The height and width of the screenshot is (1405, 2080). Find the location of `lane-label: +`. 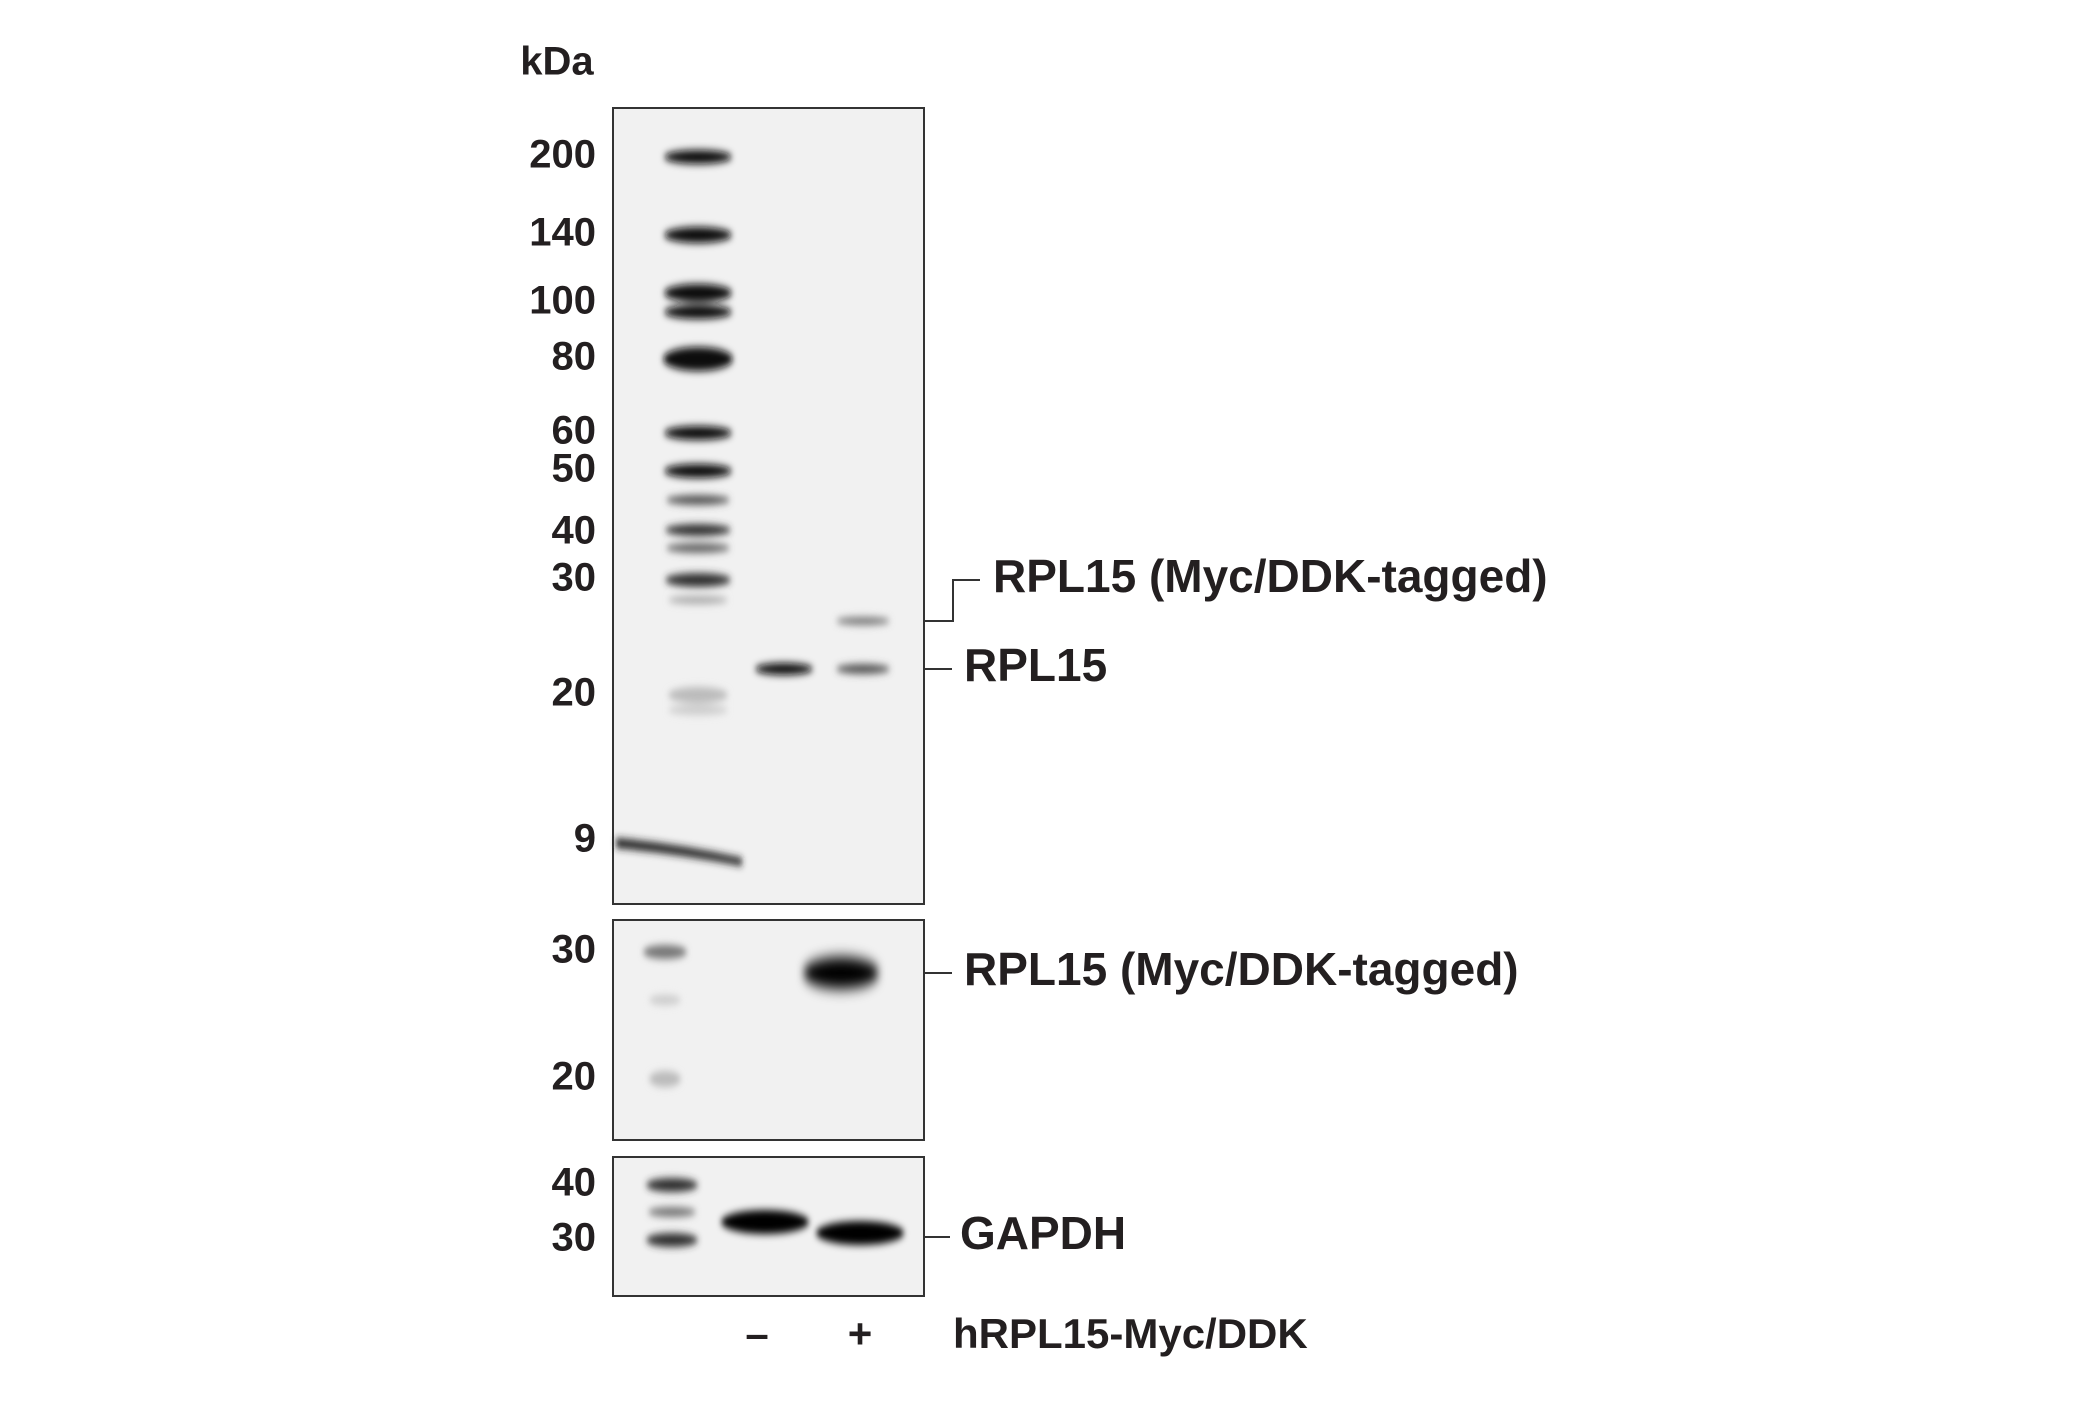

lane-label: + is located at coordinates (860, 1333).